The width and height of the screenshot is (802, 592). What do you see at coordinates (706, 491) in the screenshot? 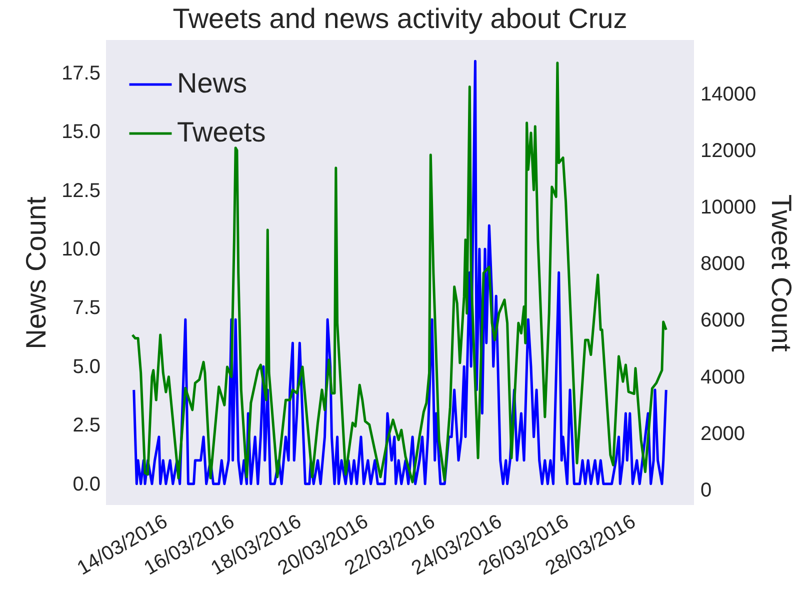
I see `y2-tick-label: 0` at bounding box center [706, 491].